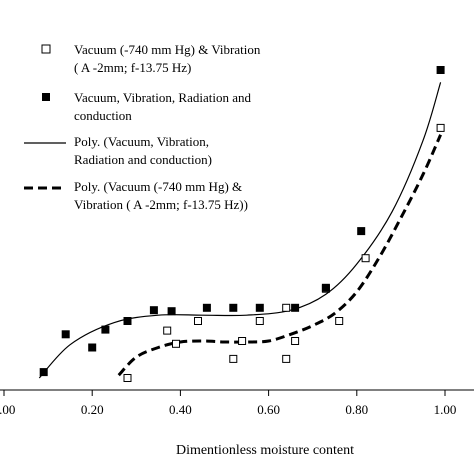 The width and height of the screenshot is (474, 474). I want to click on legend-label-4b: Vibration ( A -2mm; f-13.75 Hz)), so click(161, 204).